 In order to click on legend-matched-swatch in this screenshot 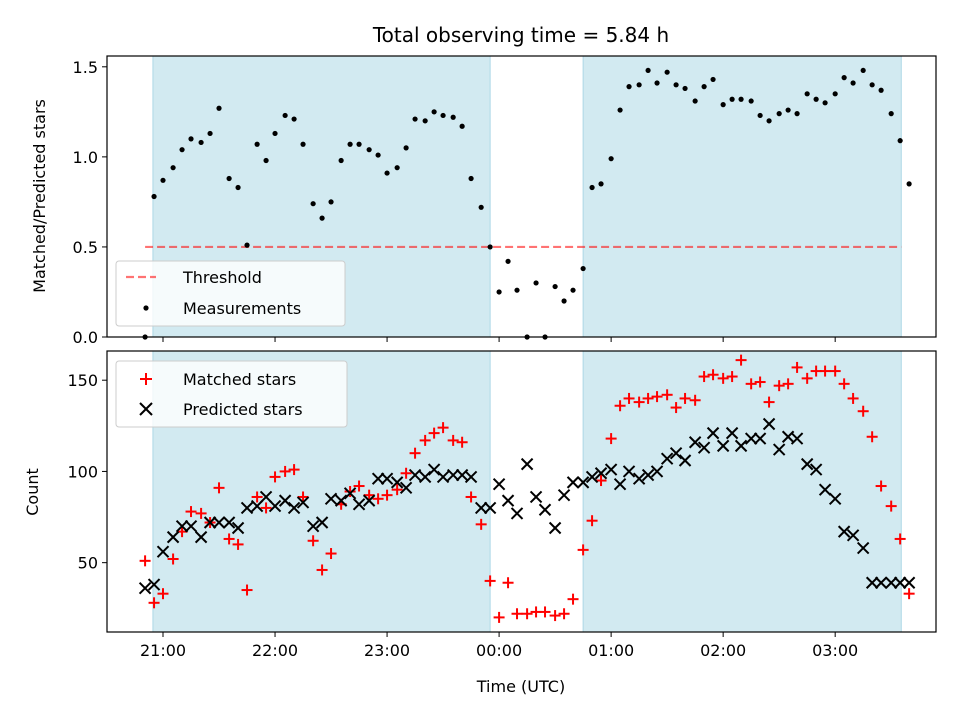, I will do `click(146, 379)`.